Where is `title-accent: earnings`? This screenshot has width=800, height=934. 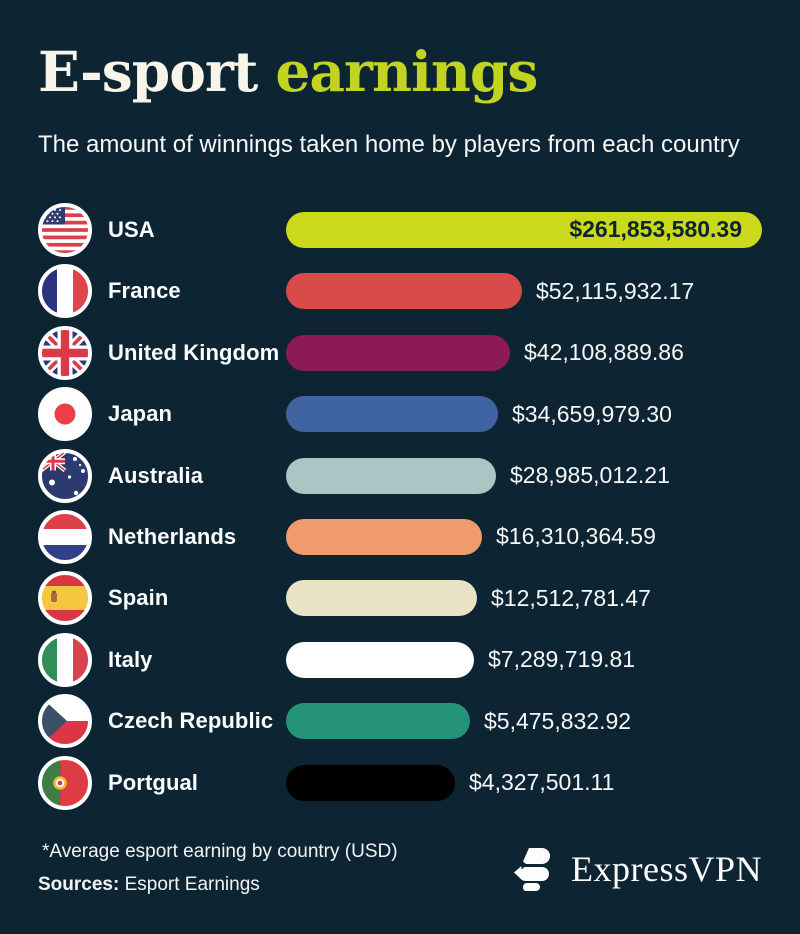 title-accent: earnings is located at coordinates (406, 71).